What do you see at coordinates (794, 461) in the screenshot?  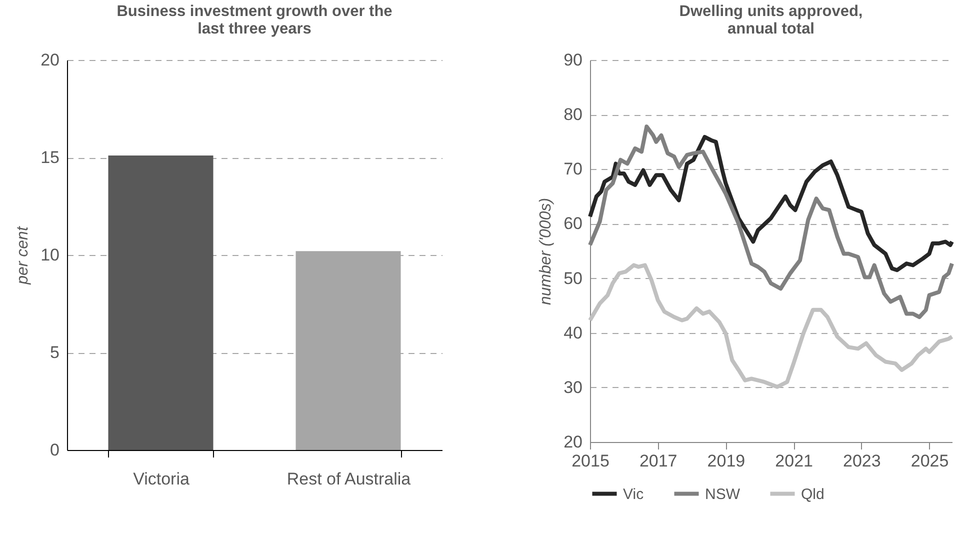 I see `x-tick-label: 2021` at bounding box center [794, 461].